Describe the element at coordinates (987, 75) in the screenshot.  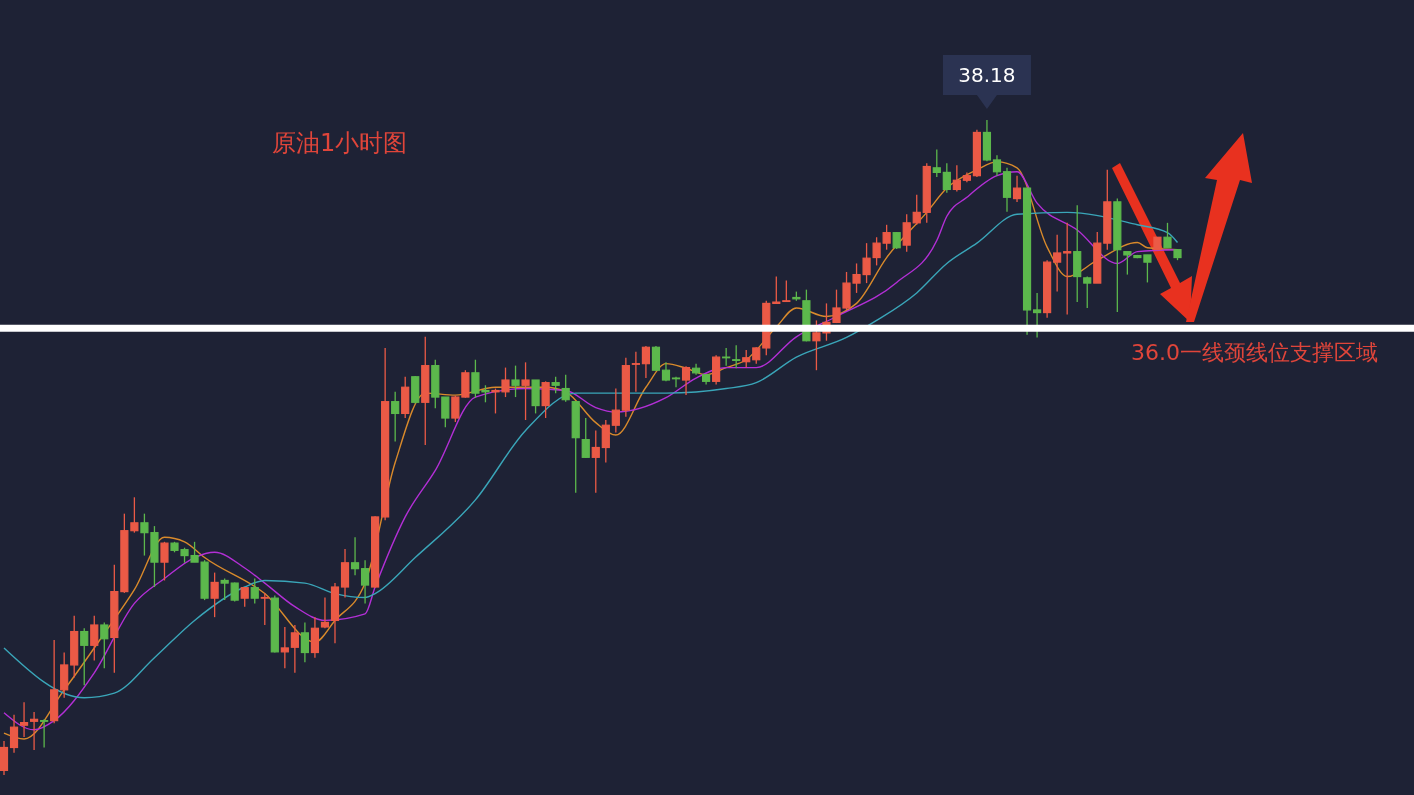
I see `annotation: 38.18` at that location.